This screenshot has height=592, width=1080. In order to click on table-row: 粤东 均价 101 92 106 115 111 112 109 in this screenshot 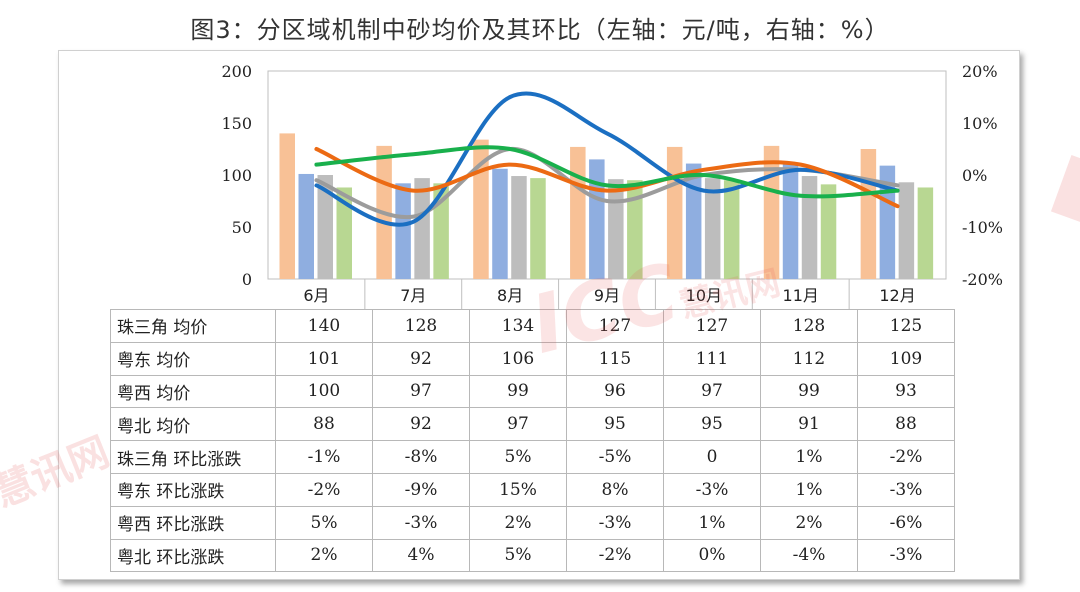, I will do `click(532, 358)`.